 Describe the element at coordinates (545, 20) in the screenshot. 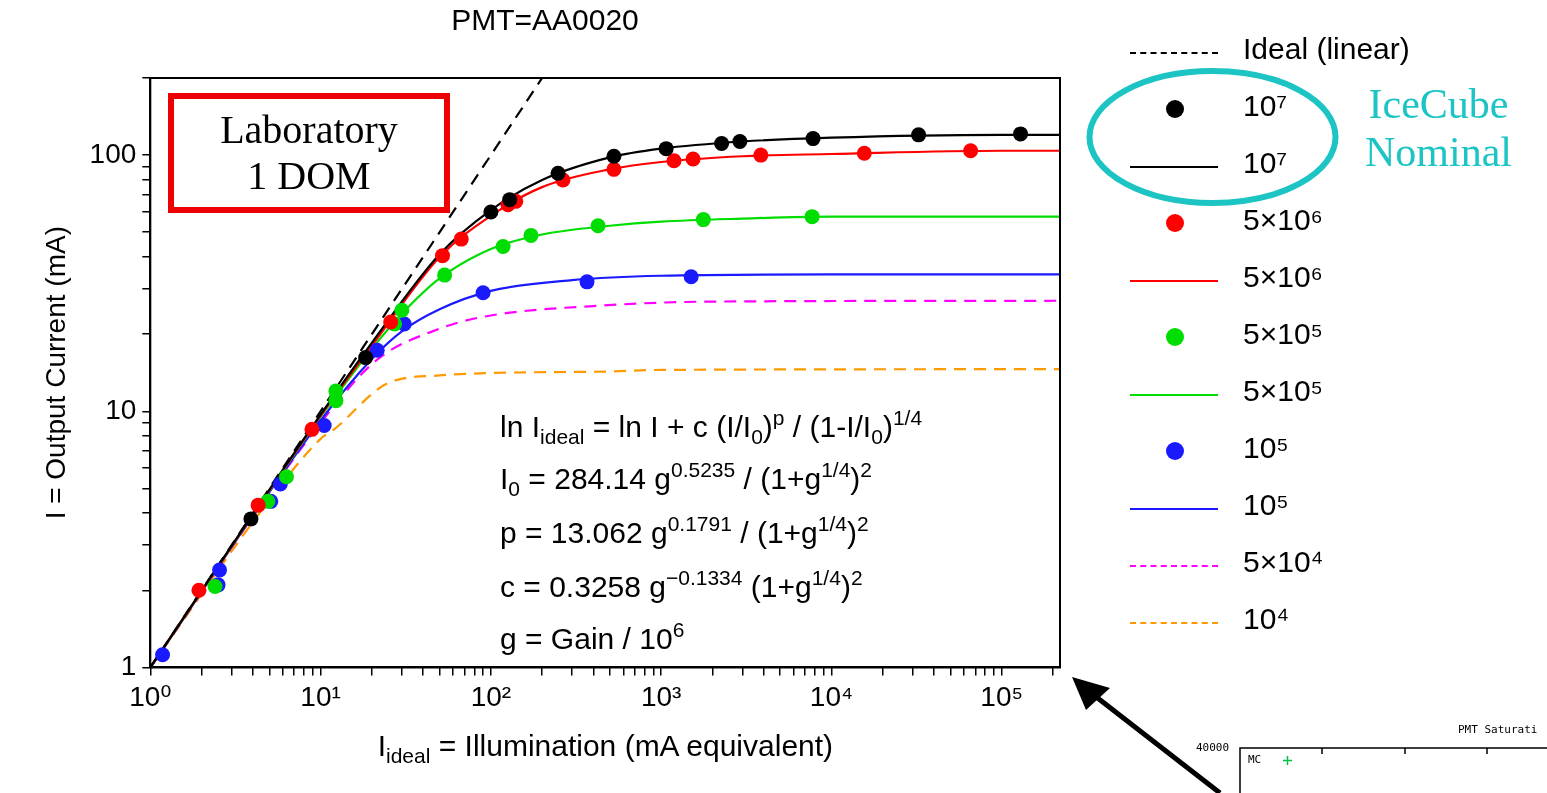

I see `chart-title: PMT=AA0020` at that location.